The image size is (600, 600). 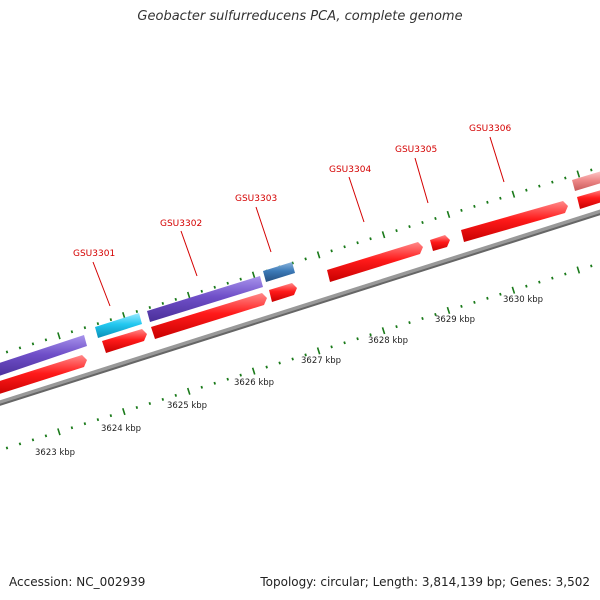 What do you see at coordinates (350, 170) in the screenshot?
I see `gene-label-gsu3304: GSU3304` at bounding box center [350, 170].